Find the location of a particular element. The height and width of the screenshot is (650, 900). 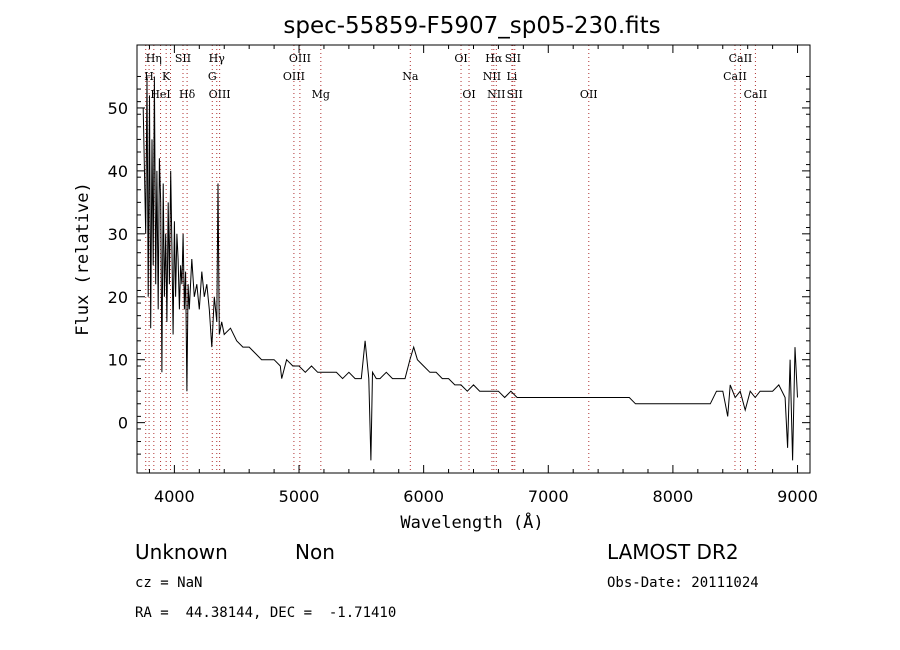

x-tick-label: 6000 is located at coordinates (423, 496).